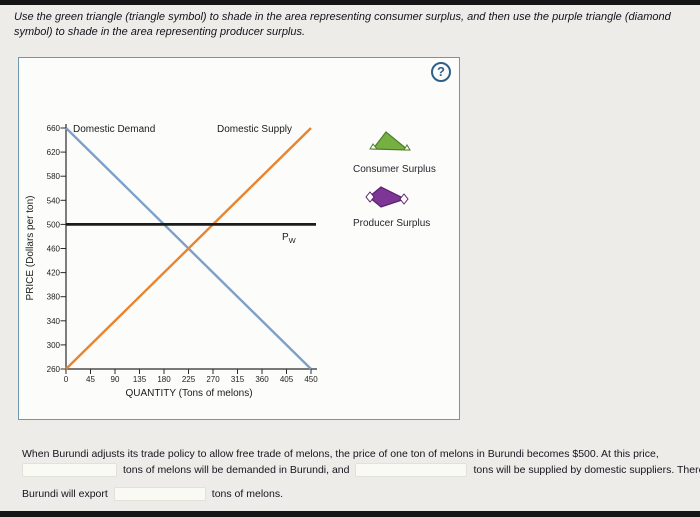 Image resolution: width=700 pixels, height=517 pixels. I want to click on svg-text: 620, so click(54, 152).